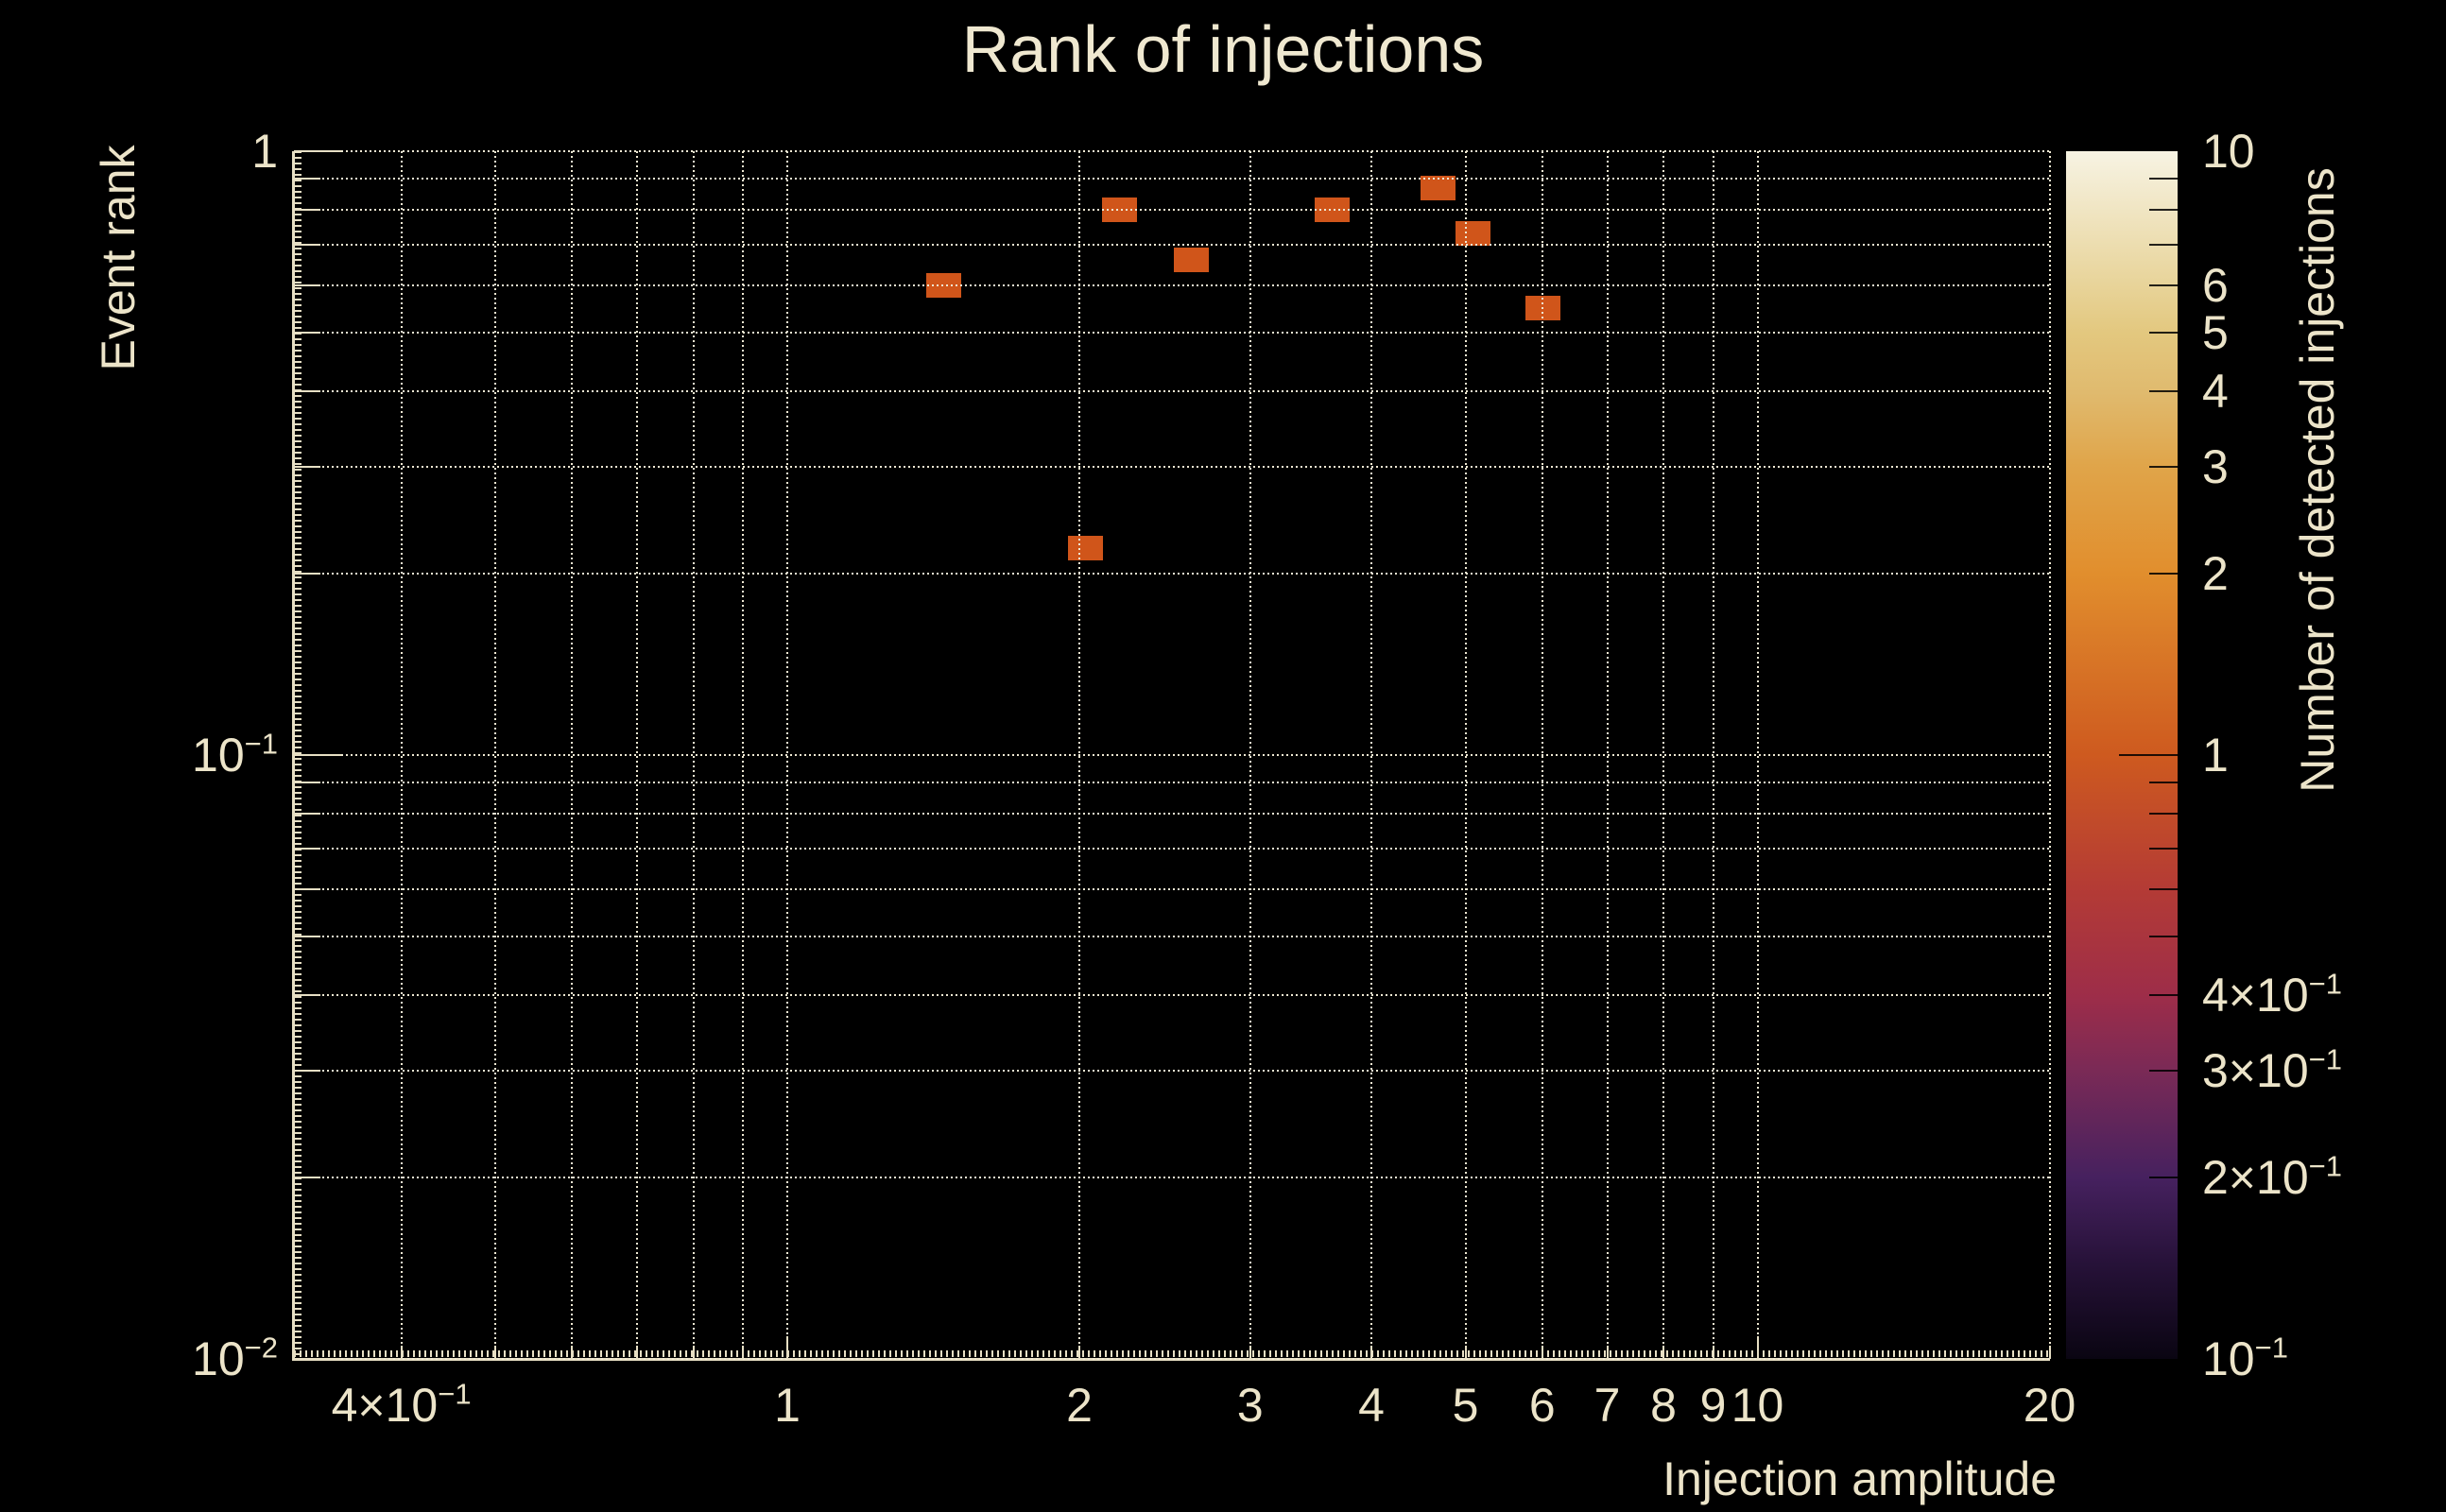 The height and width of the screenshot is (1512, 2446). I want to click on x-tick-label: 8, so click(1664, 1405).